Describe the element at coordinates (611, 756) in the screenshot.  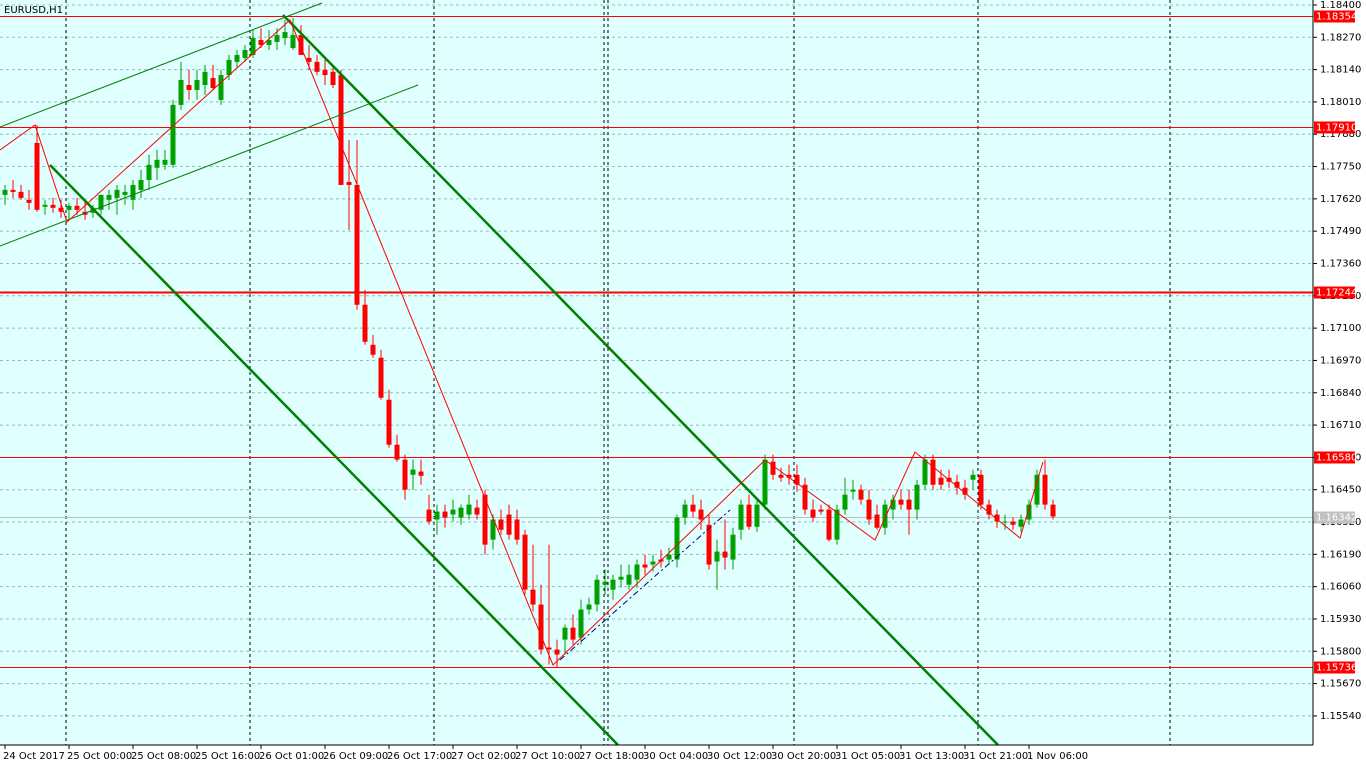
I see `x-tick-label: 27 Oct 18:00` at that location.